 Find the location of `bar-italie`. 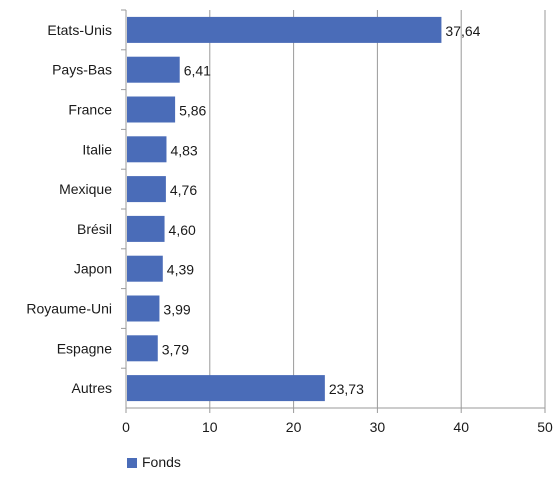

bar-italie is located at coordinates (147, 149).